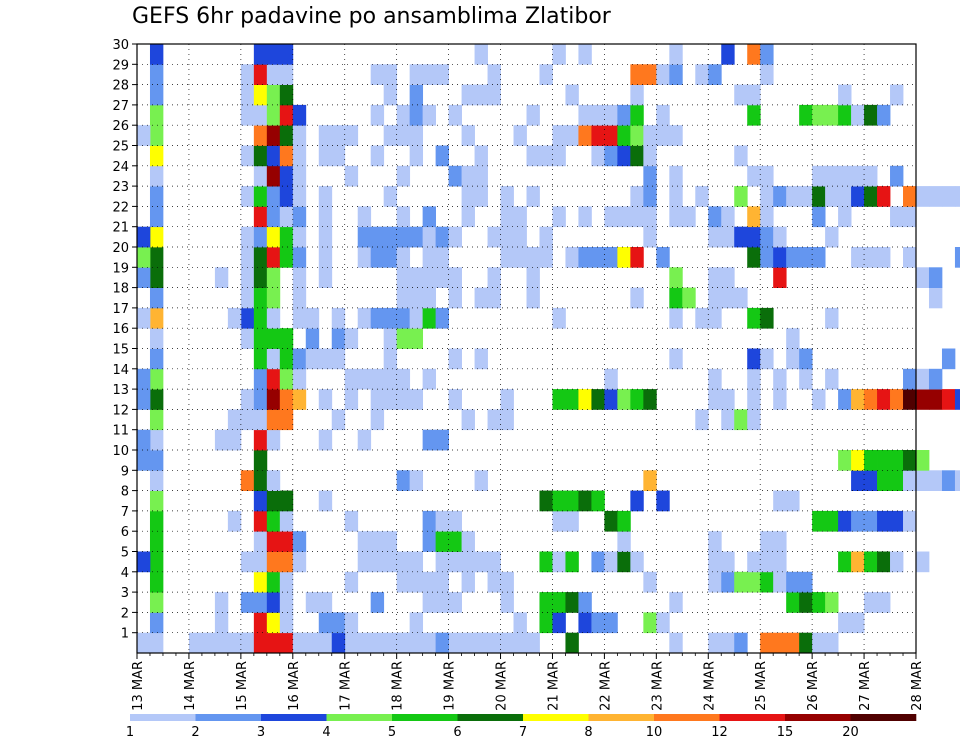  I want to click on y-tick-label: 13, so click(120, 390).